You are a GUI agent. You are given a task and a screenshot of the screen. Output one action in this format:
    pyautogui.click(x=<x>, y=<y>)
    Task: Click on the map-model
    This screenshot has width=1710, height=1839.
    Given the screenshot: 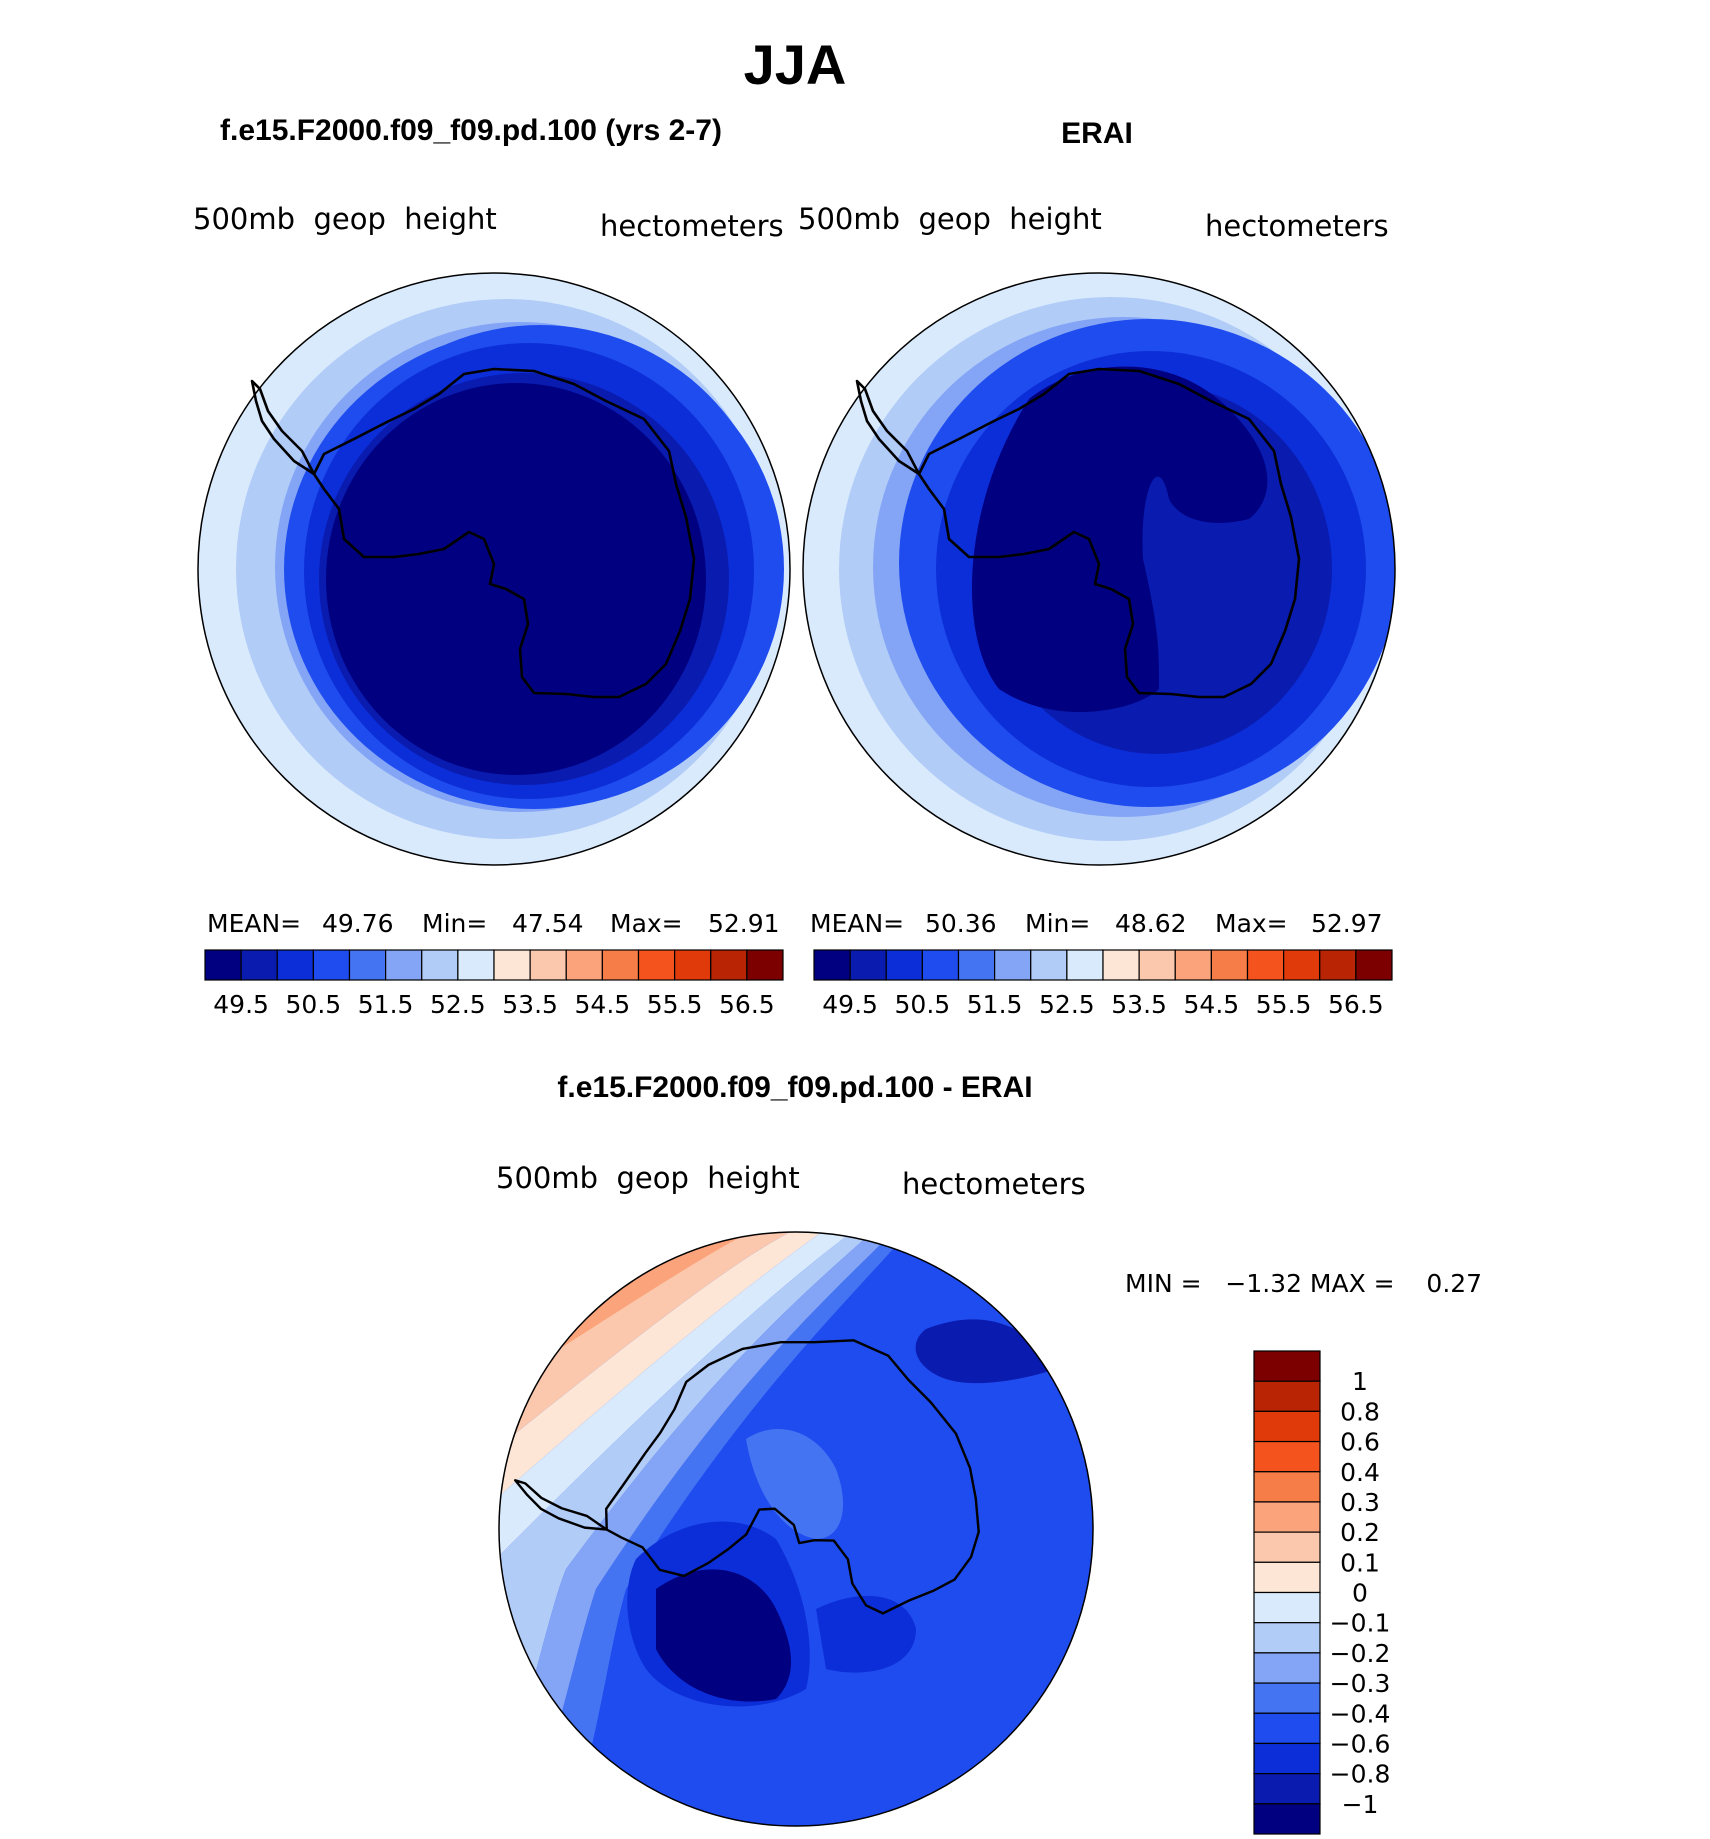 What is the action you would take?
    pyautogui.click(x=494, y=569)
    